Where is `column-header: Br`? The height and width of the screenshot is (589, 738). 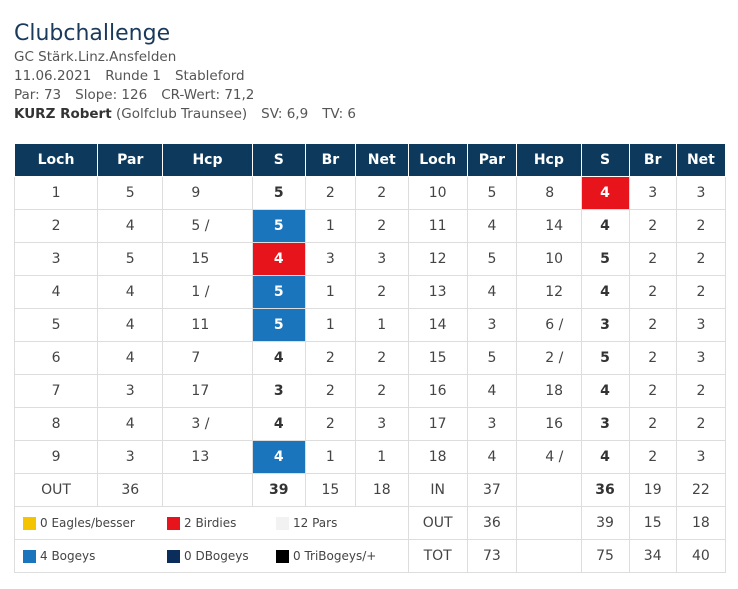
column-header: Br is located at coordinates (652, 160).